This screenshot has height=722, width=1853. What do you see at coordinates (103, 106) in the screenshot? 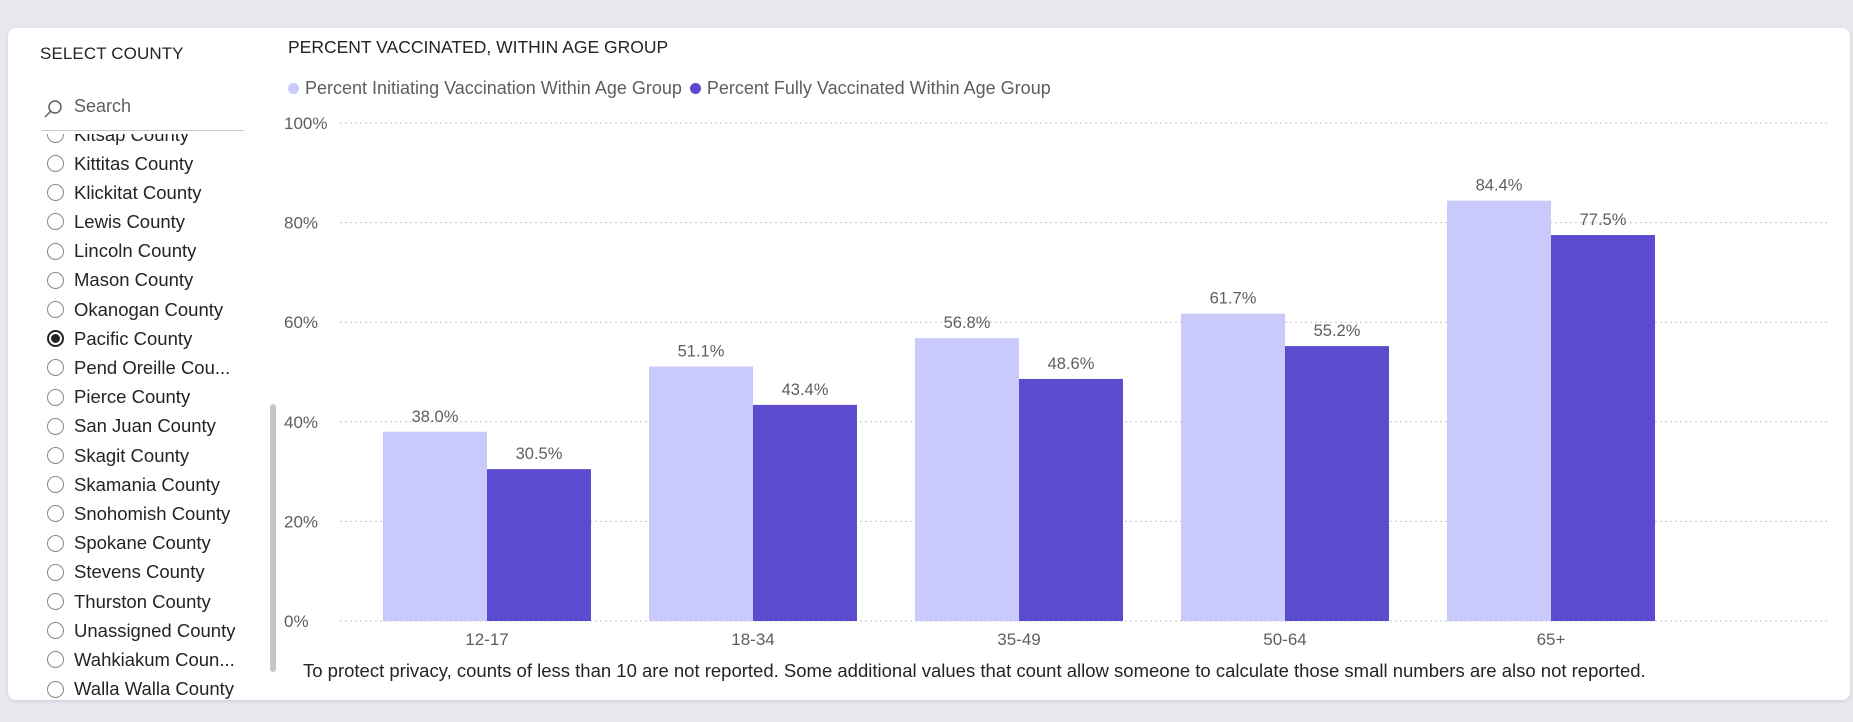
I see `search-placeholder: Search` at bounding box center [103, 106].